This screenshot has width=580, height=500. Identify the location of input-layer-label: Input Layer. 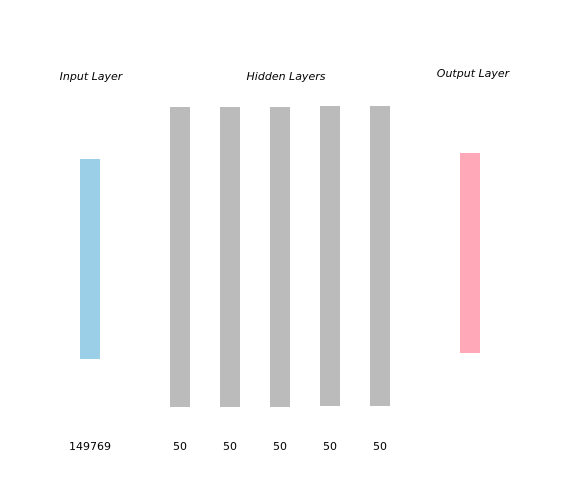
(92, 76).